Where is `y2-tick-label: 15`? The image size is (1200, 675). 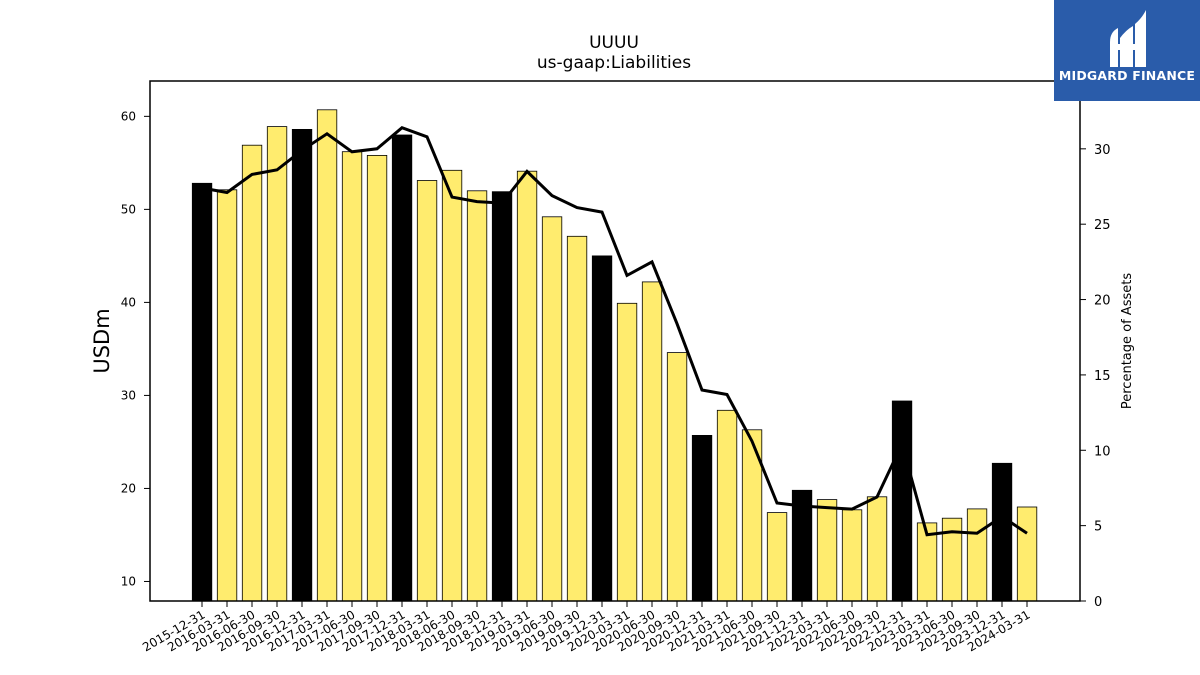 y2-tick-label: 15 is located at coordinates (1102, 376).